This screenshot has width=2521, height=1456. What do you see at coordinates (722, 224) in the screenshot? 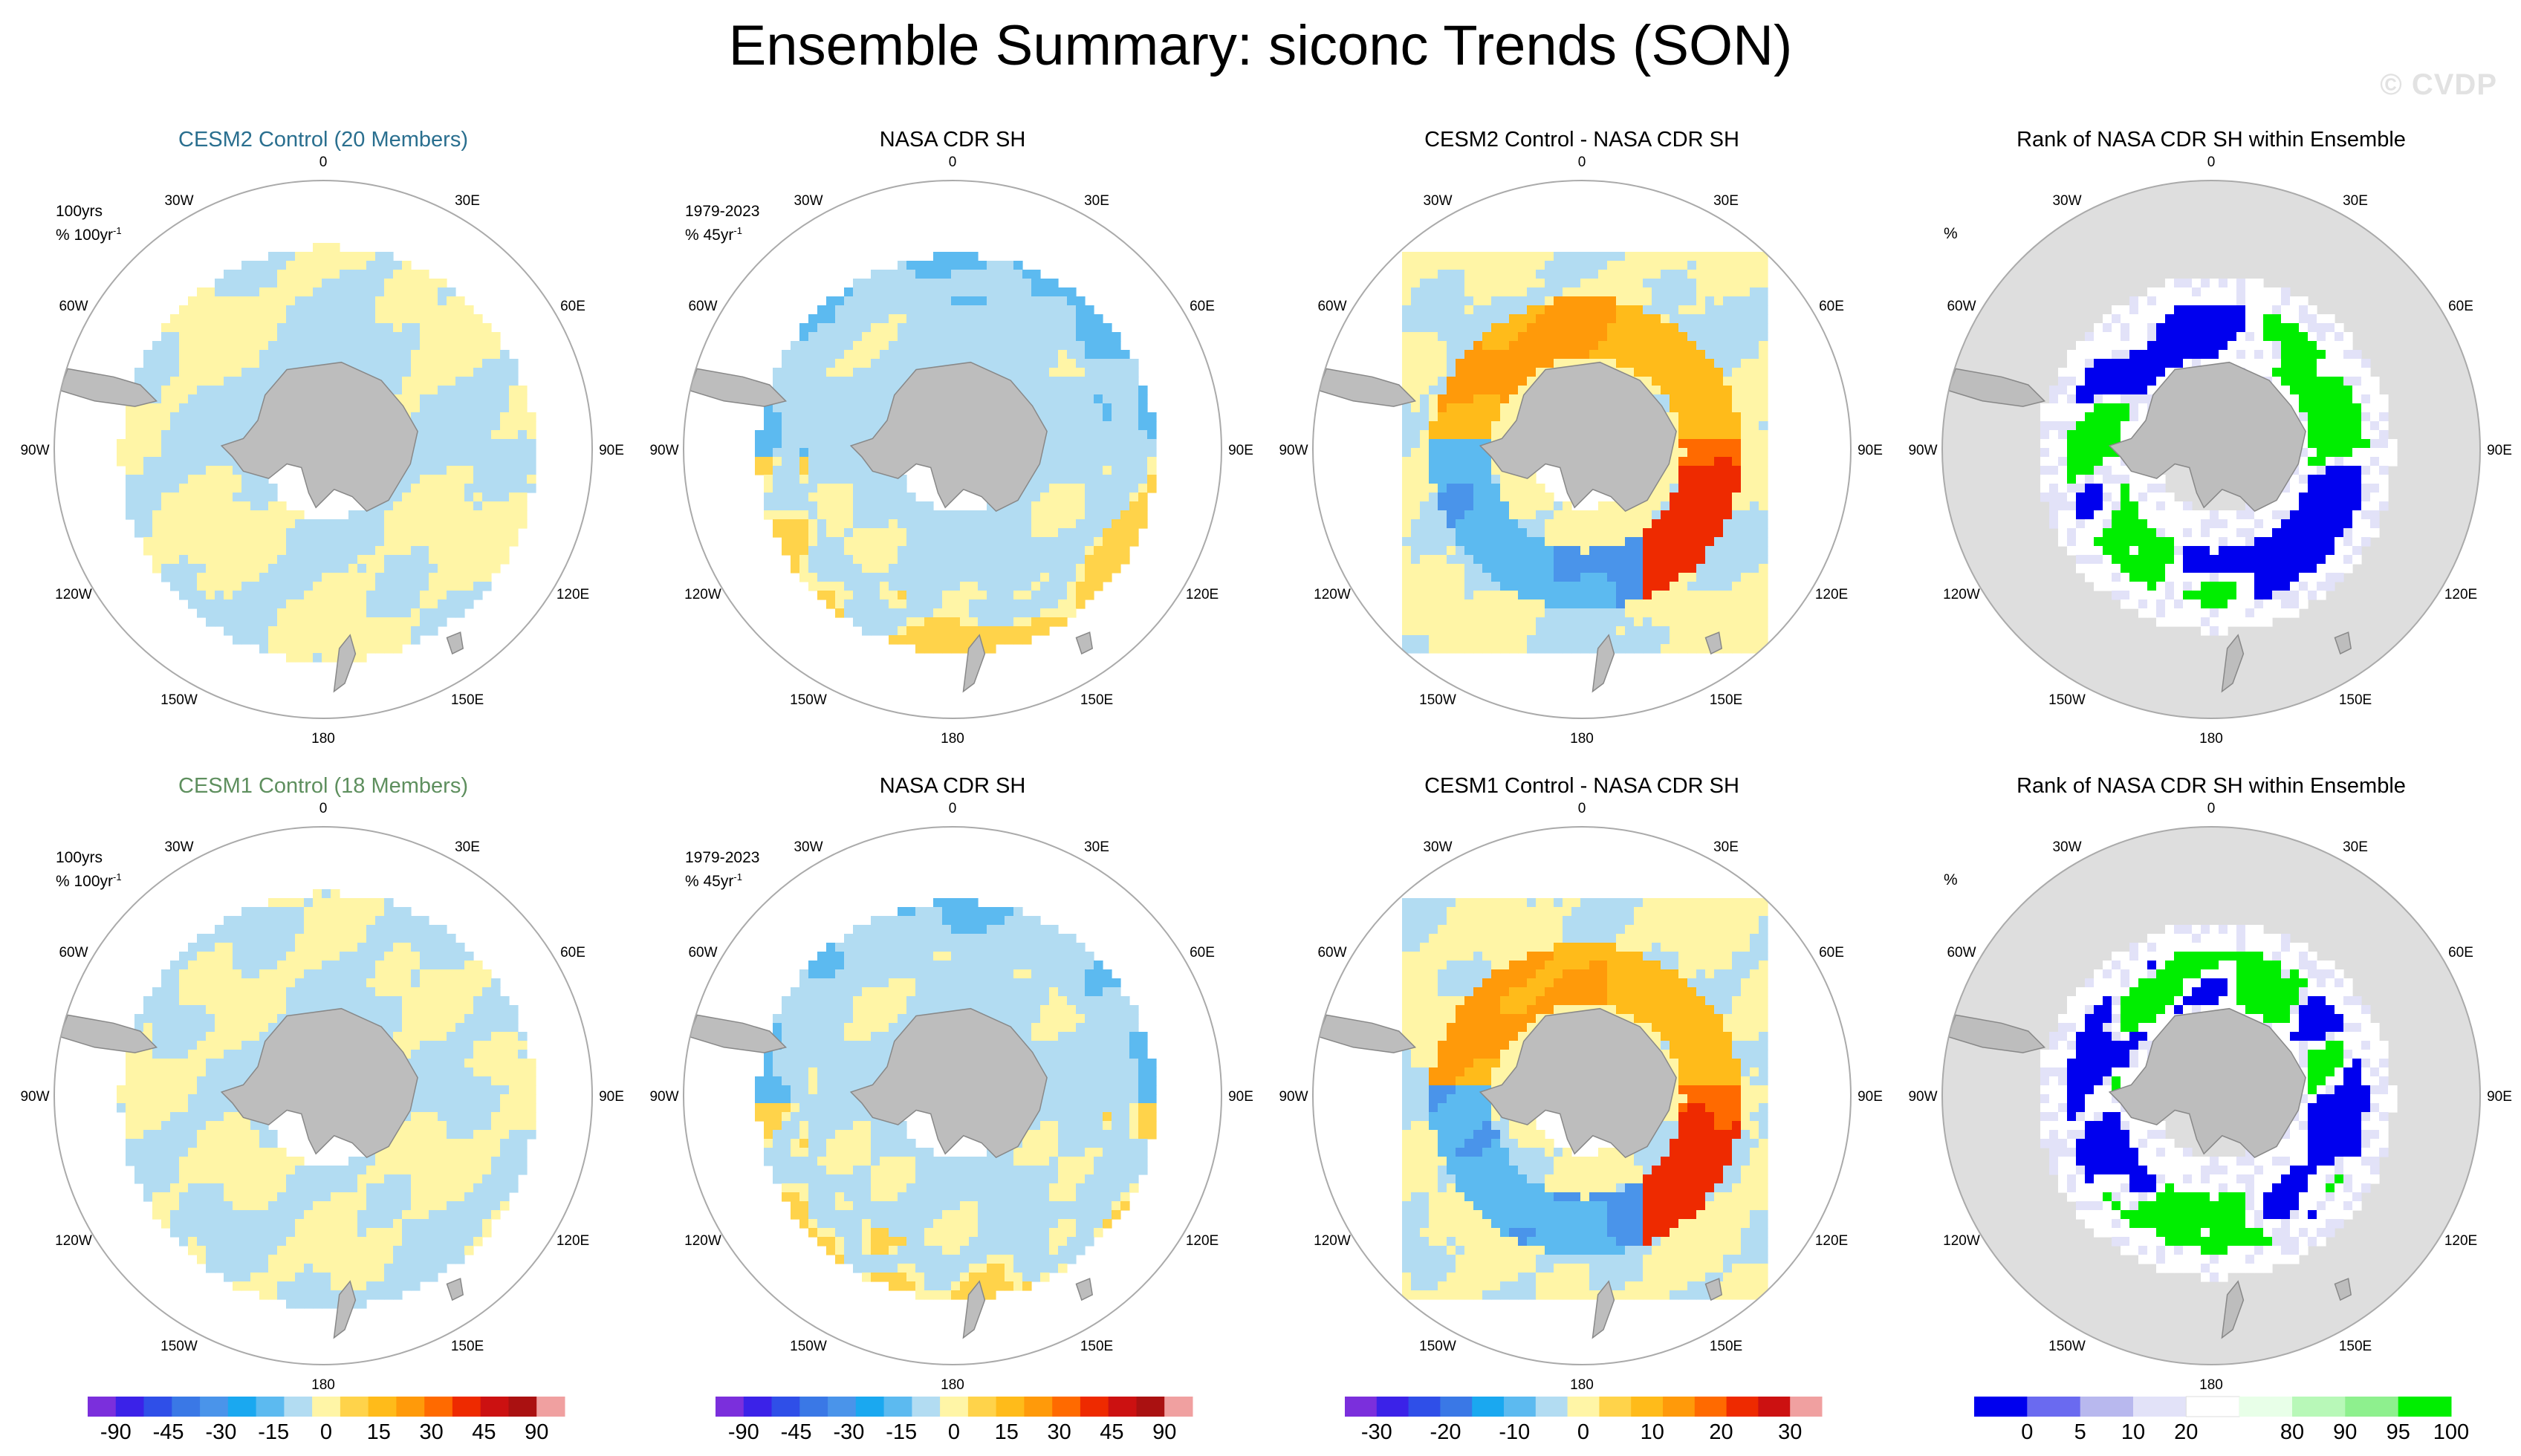
I see `panel-annotation: 1979-2023 % 45yr-1` at bounding box center [722, 224].